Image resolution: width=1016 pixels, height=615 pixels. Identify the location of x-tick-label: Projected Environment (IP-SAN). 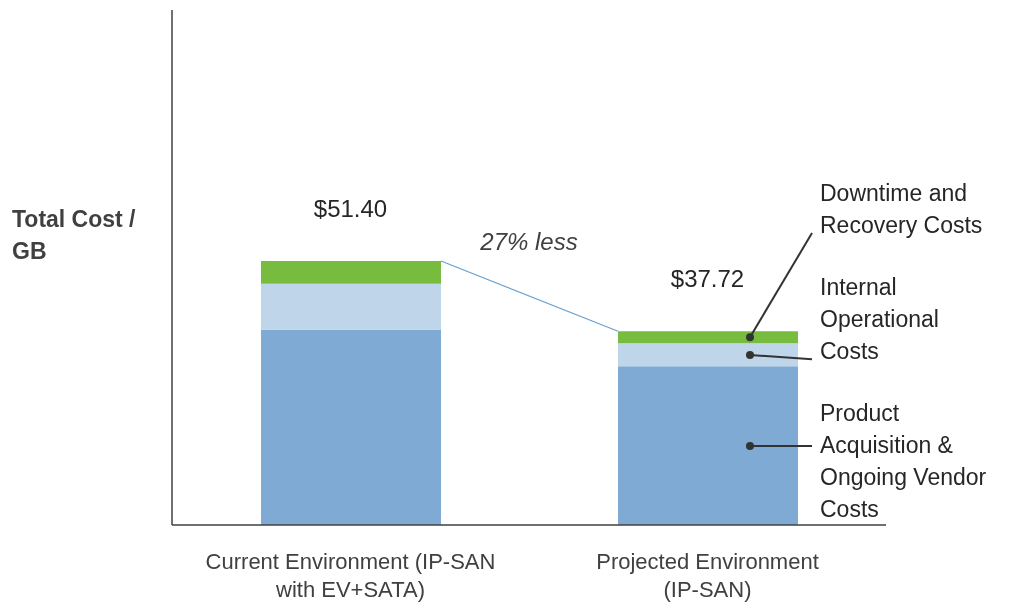
(707, 575).